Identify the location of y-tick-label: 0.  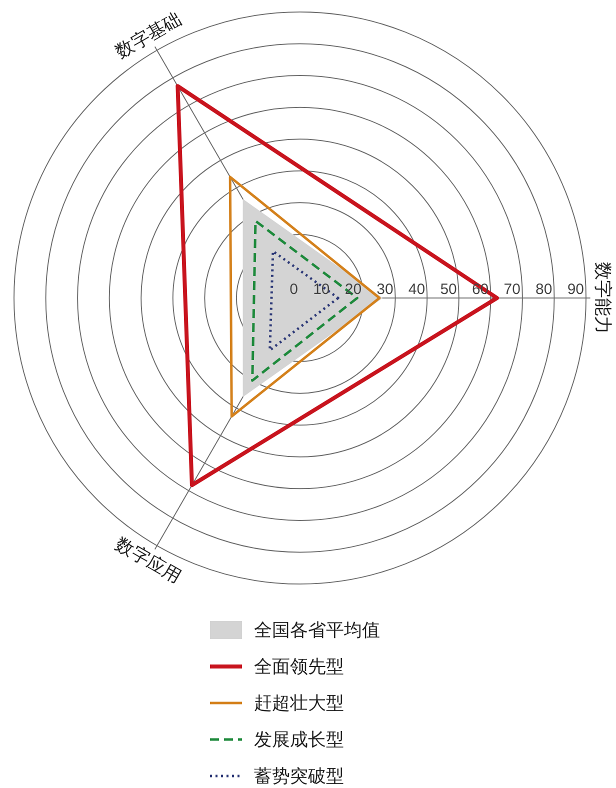
(294, 289).